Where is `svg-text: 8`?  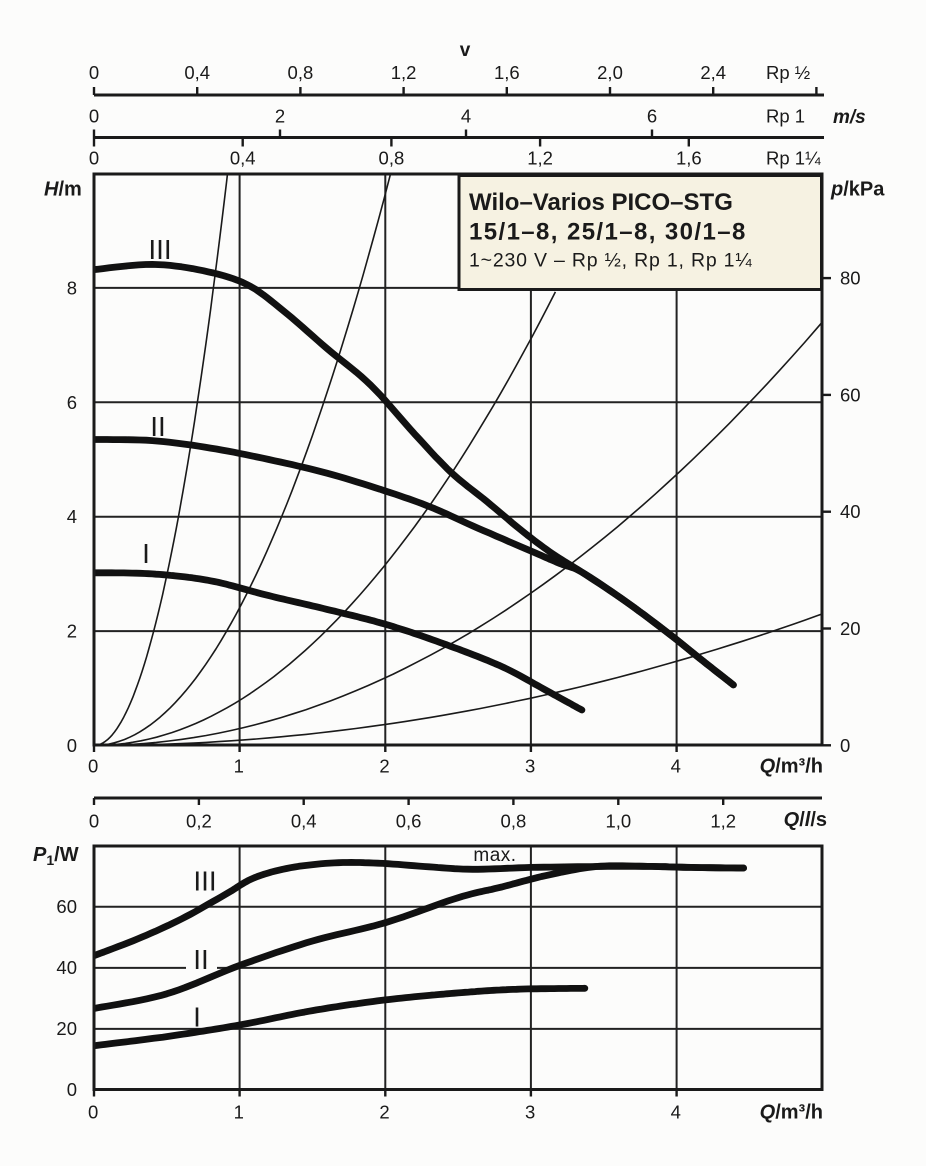 svg-text: 8 is located at coordinates (72, 287).